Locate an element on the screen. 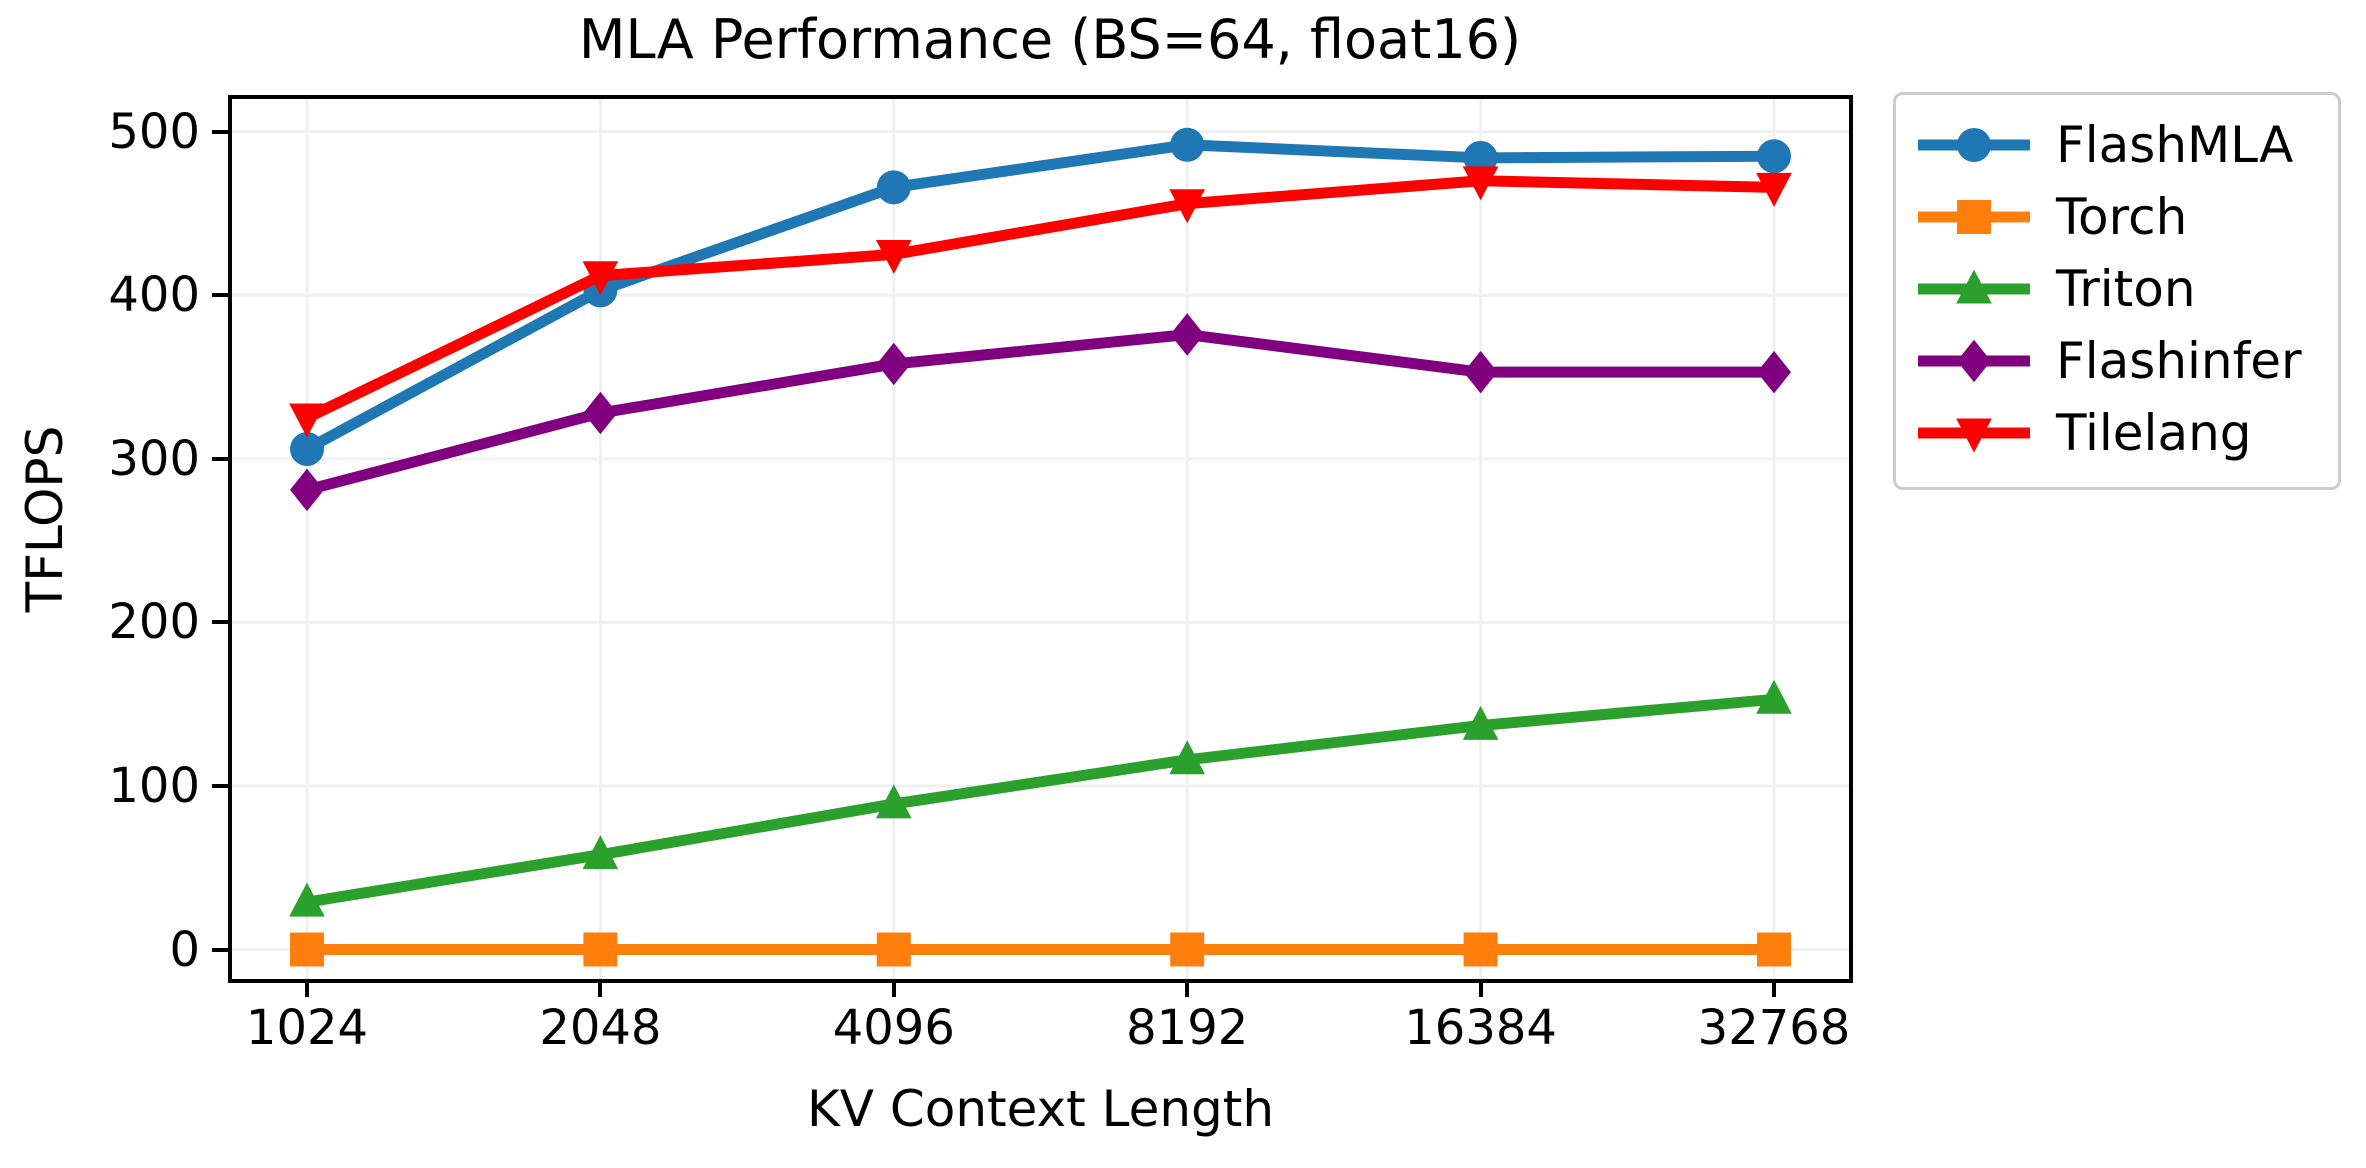 This screenshot has width=2366, height=1168. x-tick-label: 4096 is located at coordinates (893, 1028).